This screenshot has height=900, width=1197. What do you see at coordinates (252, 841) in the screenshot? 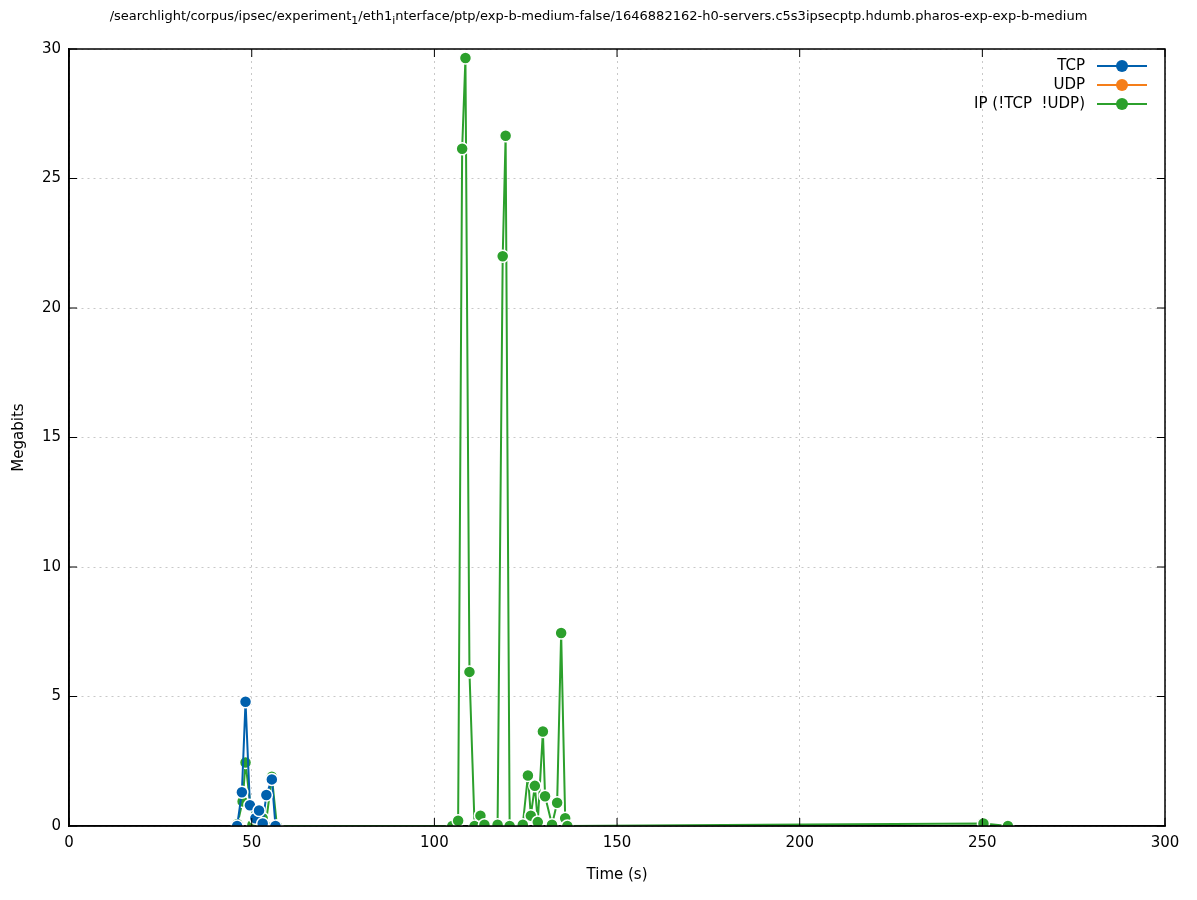
I see `x-tick-label: 50` at bounding box center [252, 841].